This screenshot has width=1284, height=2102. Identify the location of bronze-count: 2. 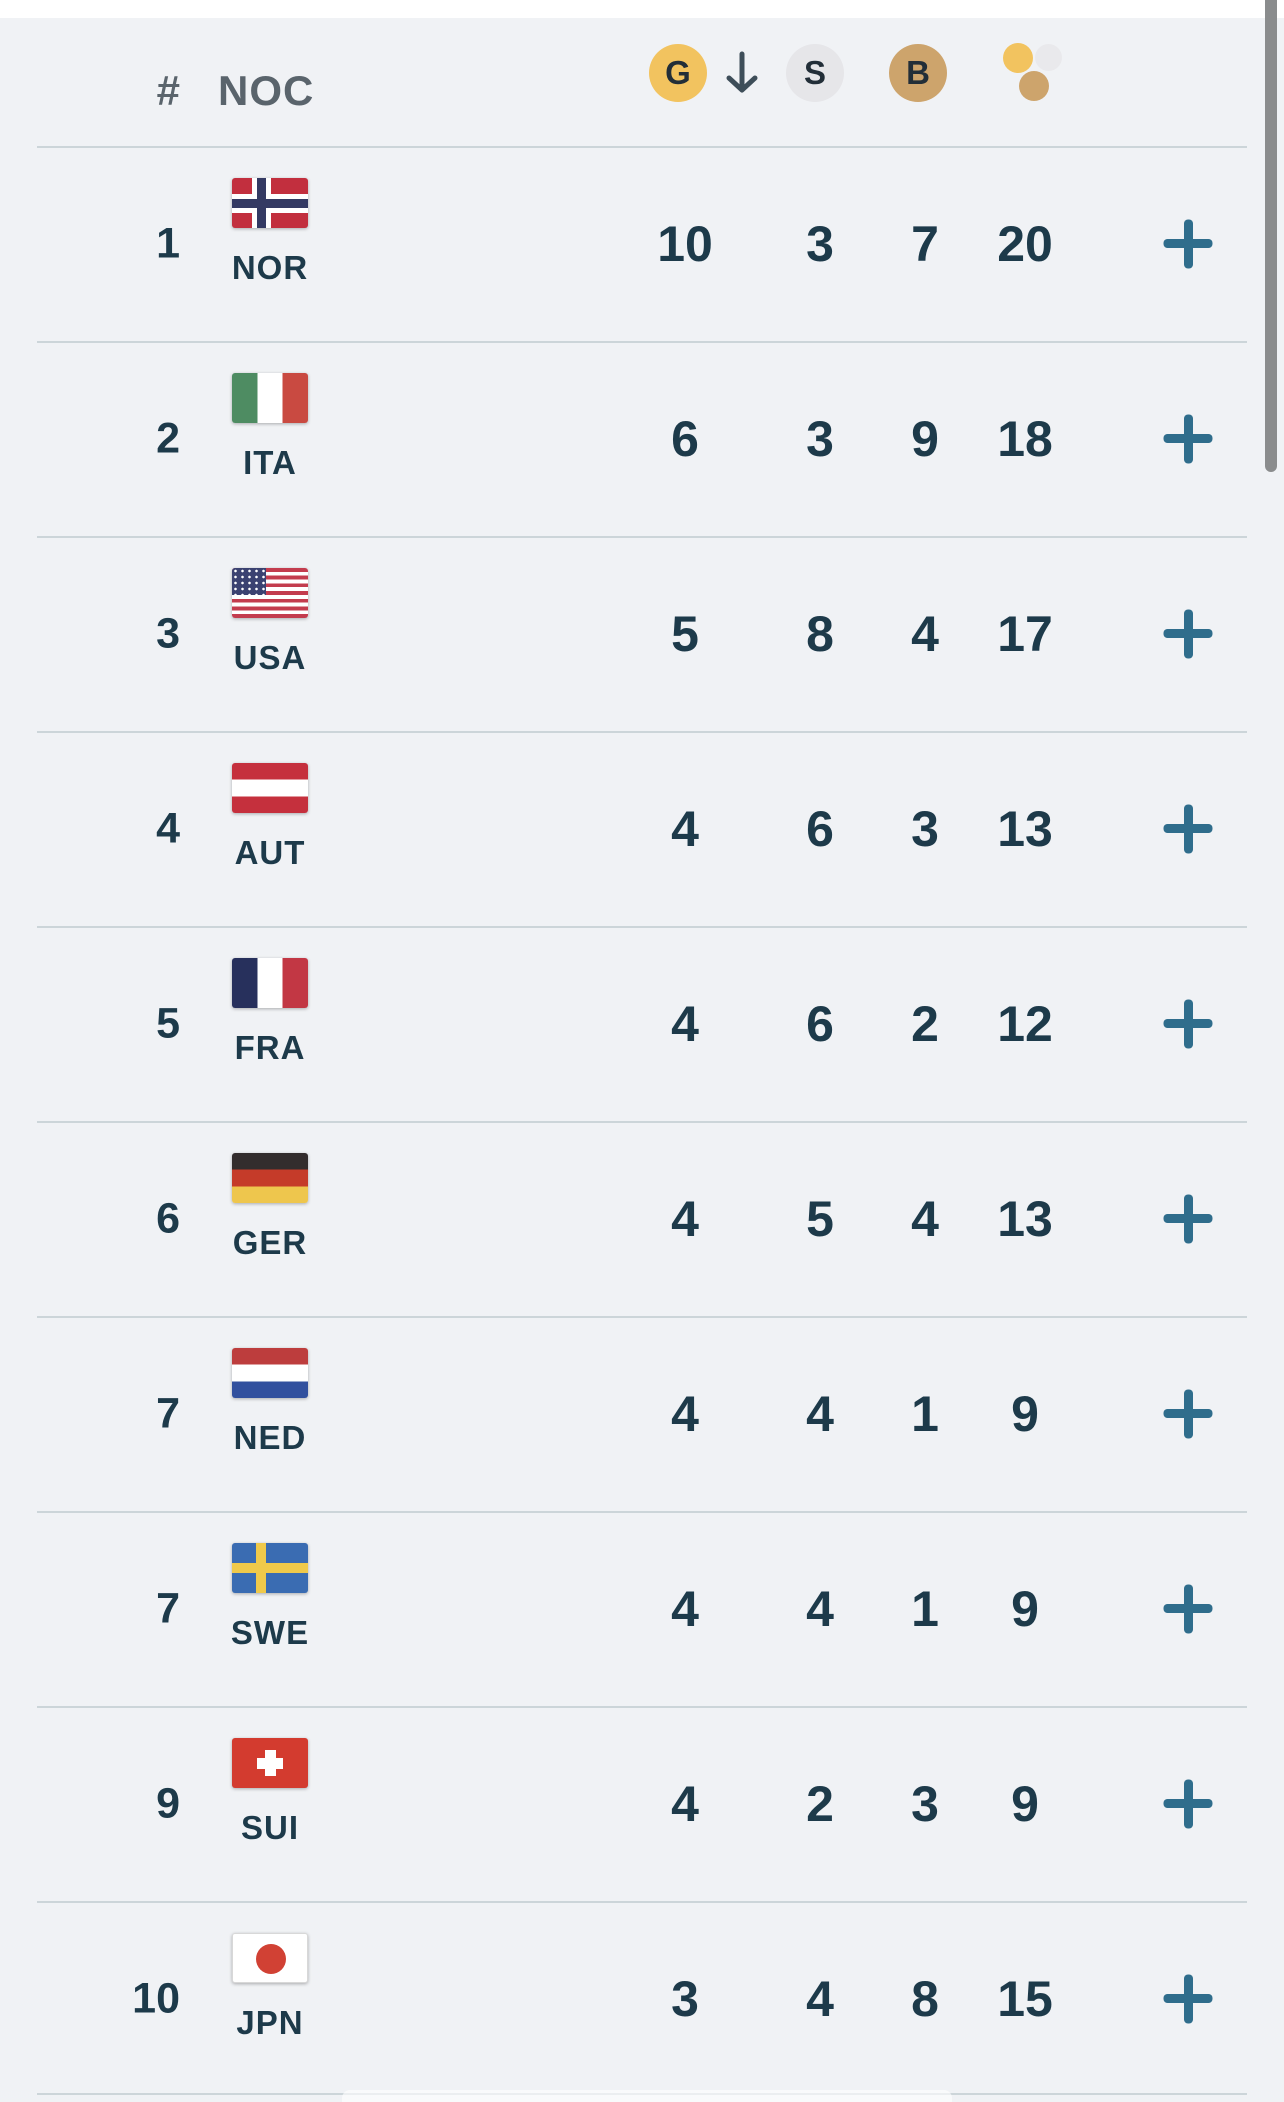
(925, 1023).